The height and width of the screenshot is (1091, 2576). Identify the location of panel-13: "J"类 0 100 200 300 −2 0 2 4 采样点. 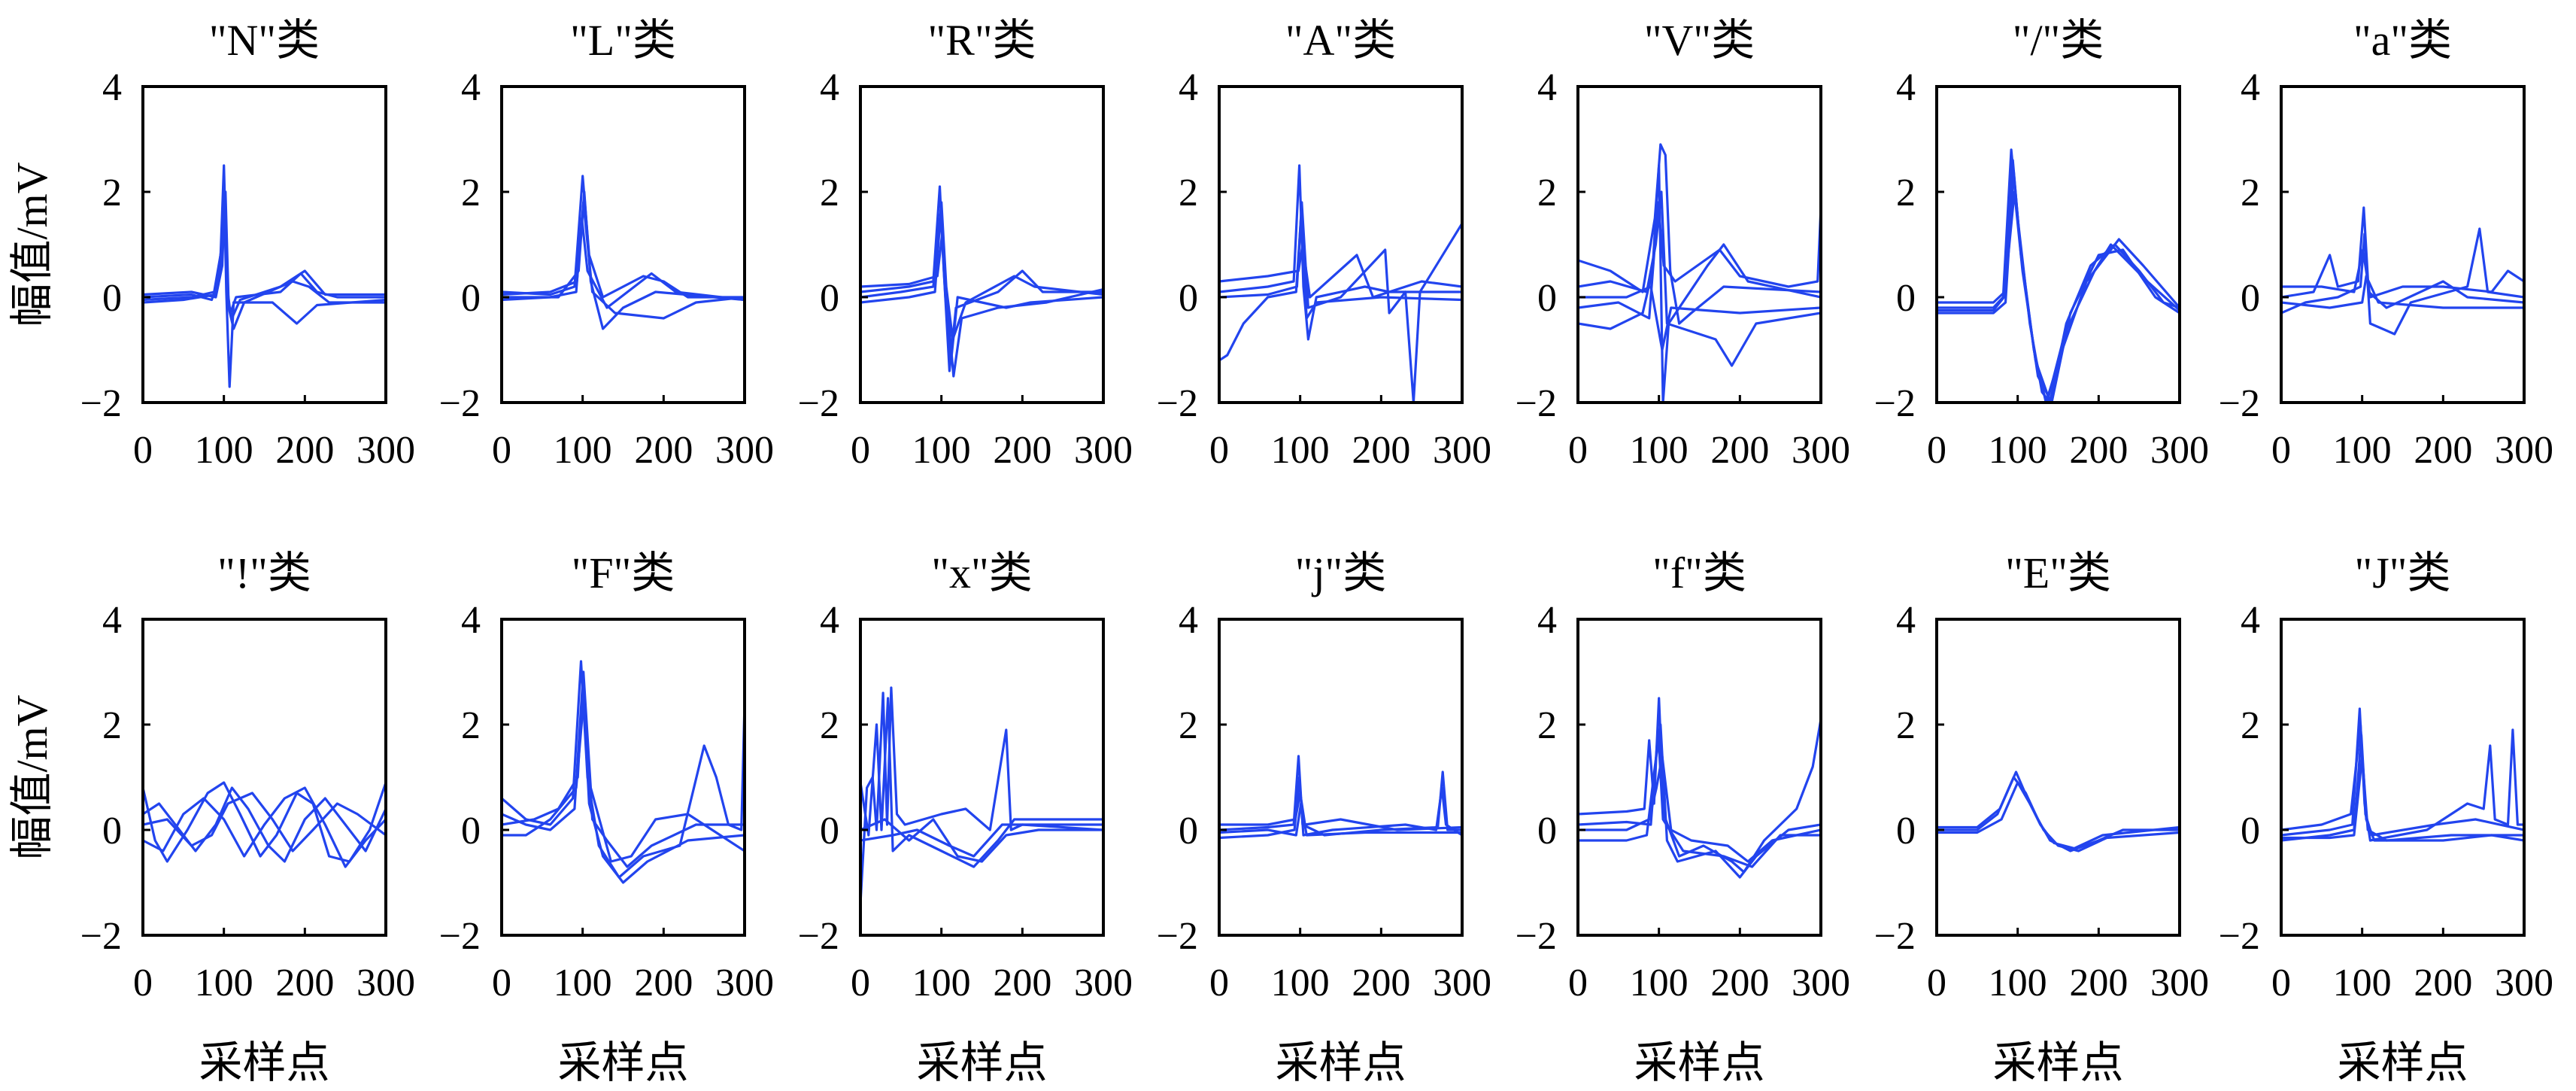
(2386, 818).